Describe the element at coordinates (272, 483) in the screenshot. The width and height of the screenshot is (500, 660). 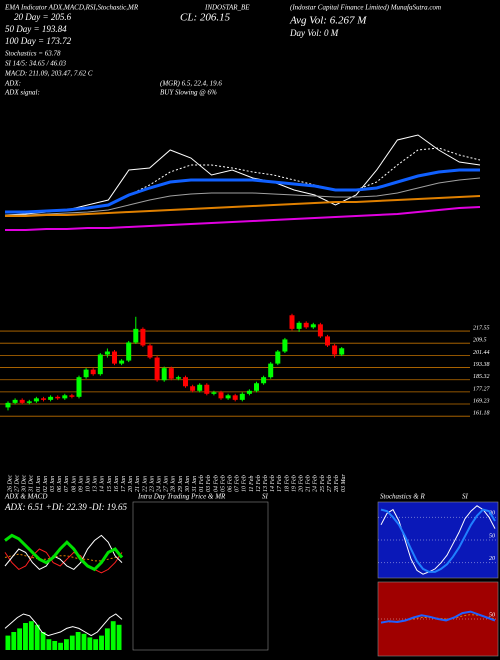
I see `x-tick-label: 14 Feb` at that location.